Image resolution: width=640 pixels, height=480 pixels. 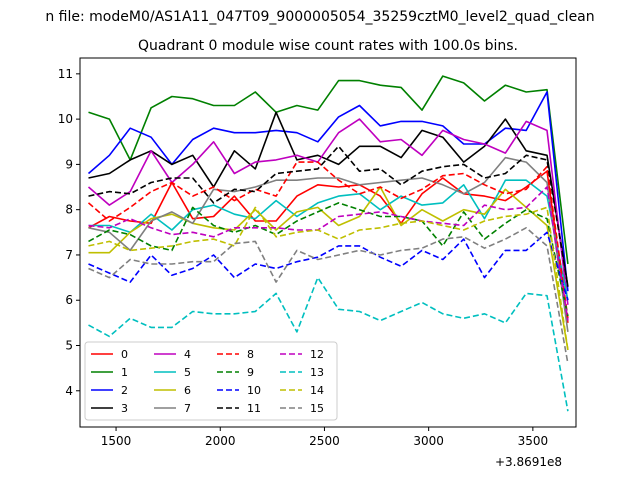 I want to click on legend-label-13: 13, so click(x=317, y=372).